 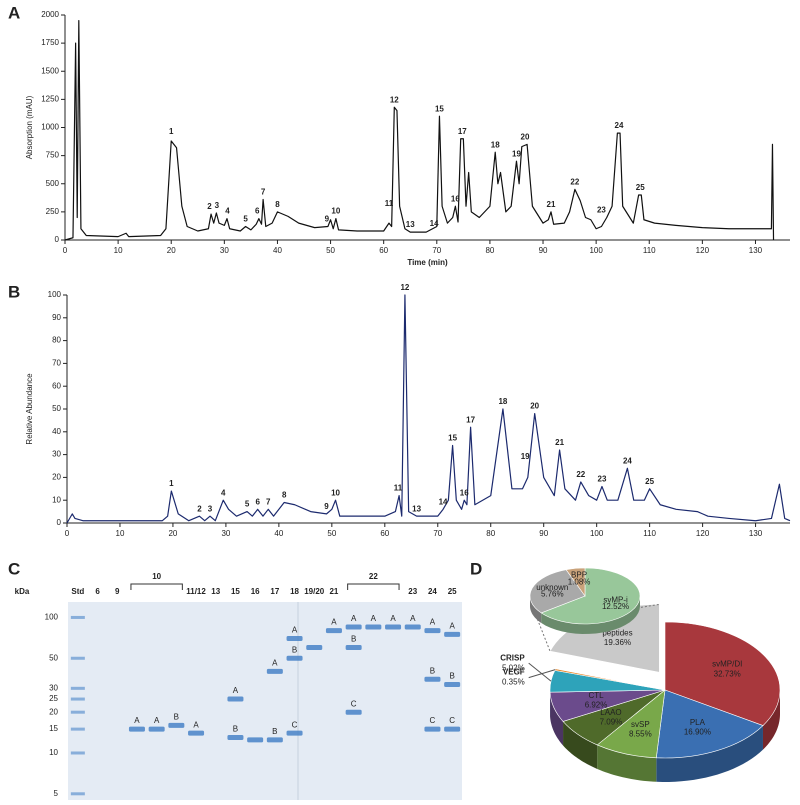 I want to click on peak-label: 24, so click(x=619, y=125).